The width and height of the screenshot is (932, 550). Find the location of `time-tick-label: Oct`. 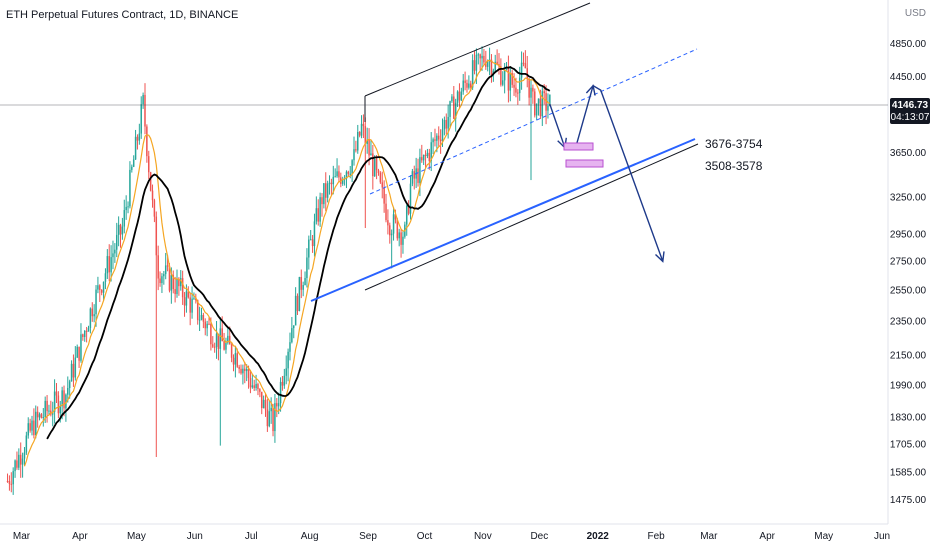

time-tick-label: Oct is located at coordinates (425, 536).